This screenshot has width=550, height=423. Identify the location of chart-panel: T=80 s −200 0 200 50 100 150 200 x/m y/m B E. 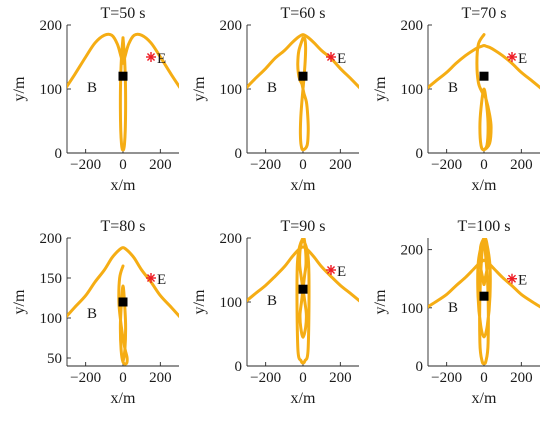
(95, 312).